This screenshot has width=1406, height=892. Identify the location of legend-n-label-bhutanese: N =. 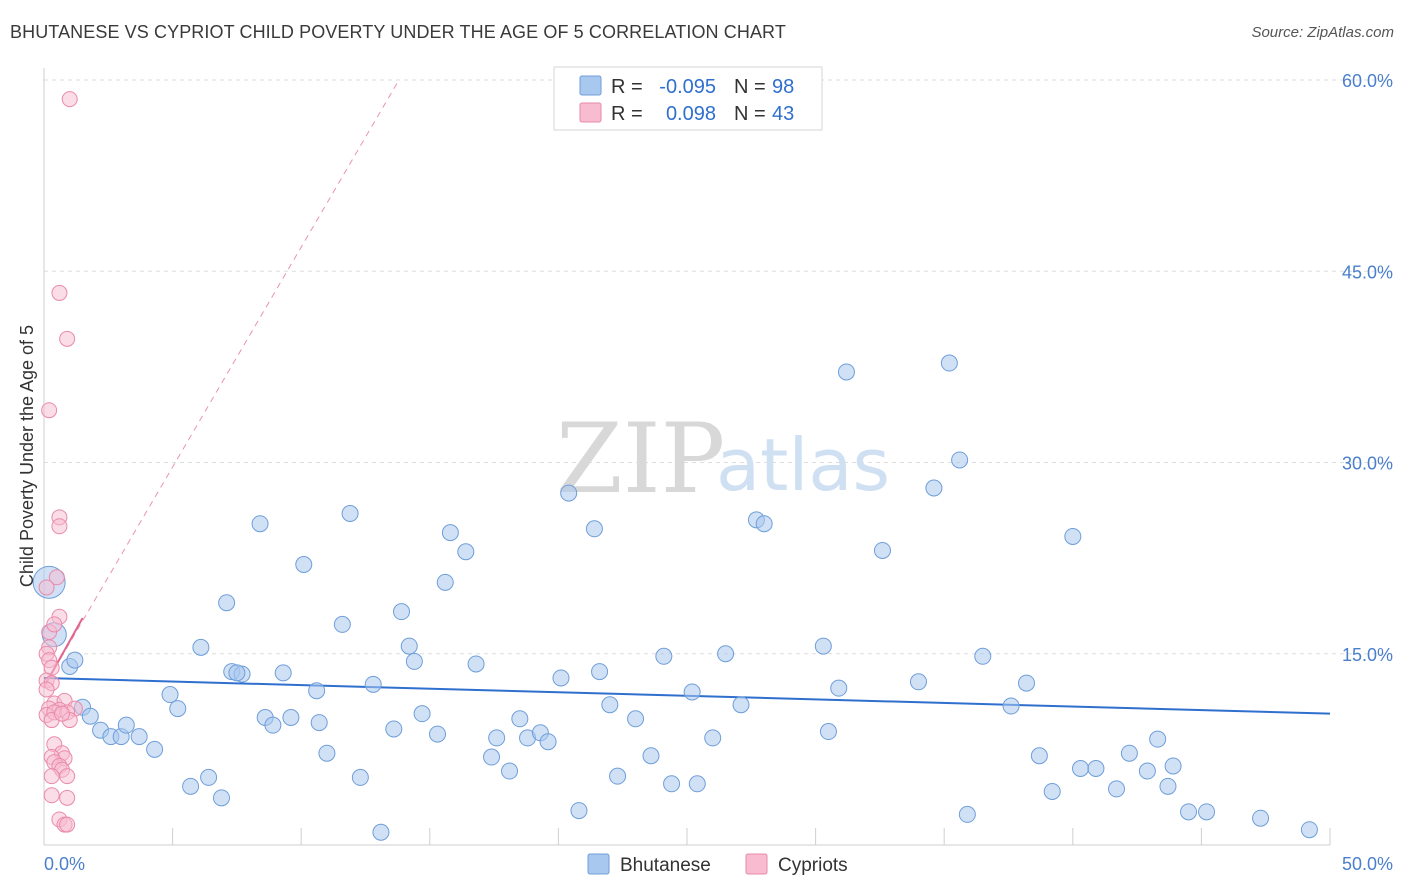
(750, 87).